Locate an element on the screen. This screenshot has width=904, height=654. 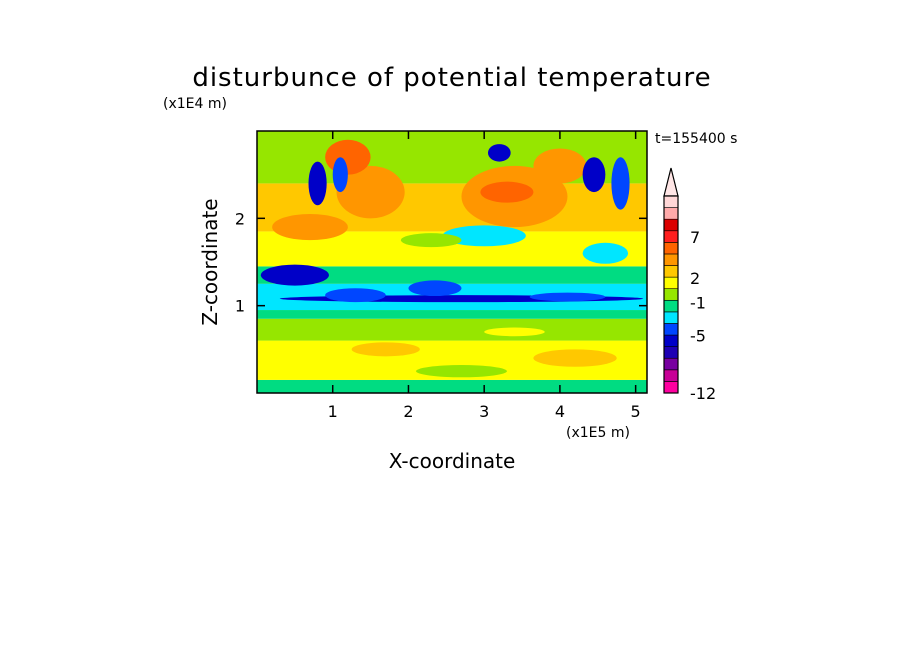
colorbar-tick-label: -5 is located at coordinates (698, 336).